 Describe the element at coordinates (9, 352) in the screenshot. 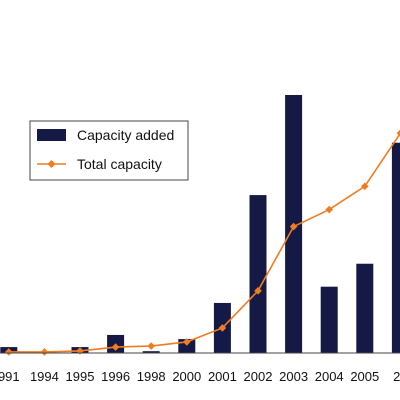

I see `total-capacity-point-1991` at that location.